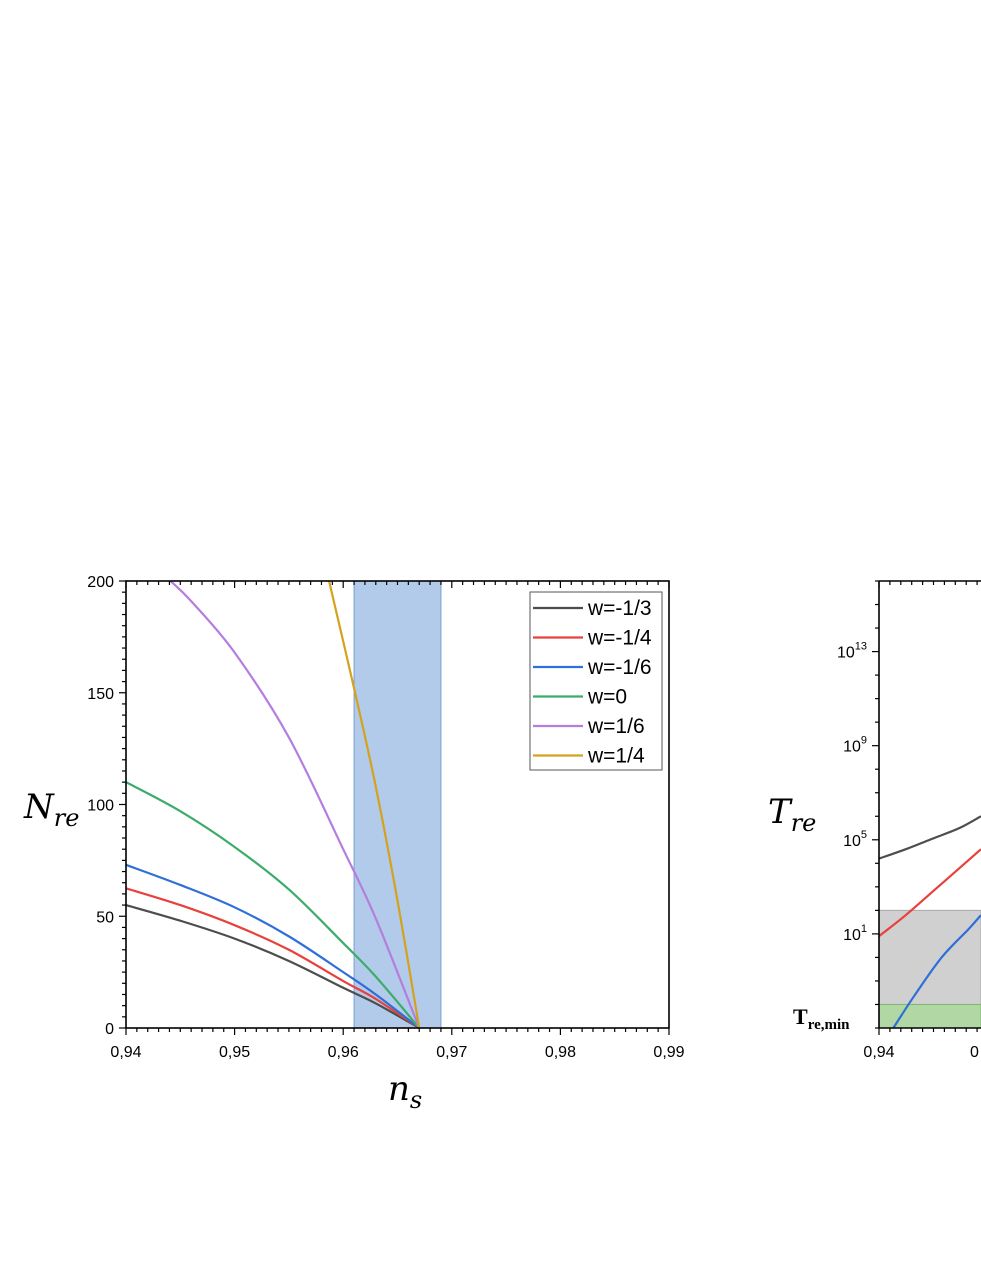  I want to click on x-tick-label: 0,98, so click(560, 1052).